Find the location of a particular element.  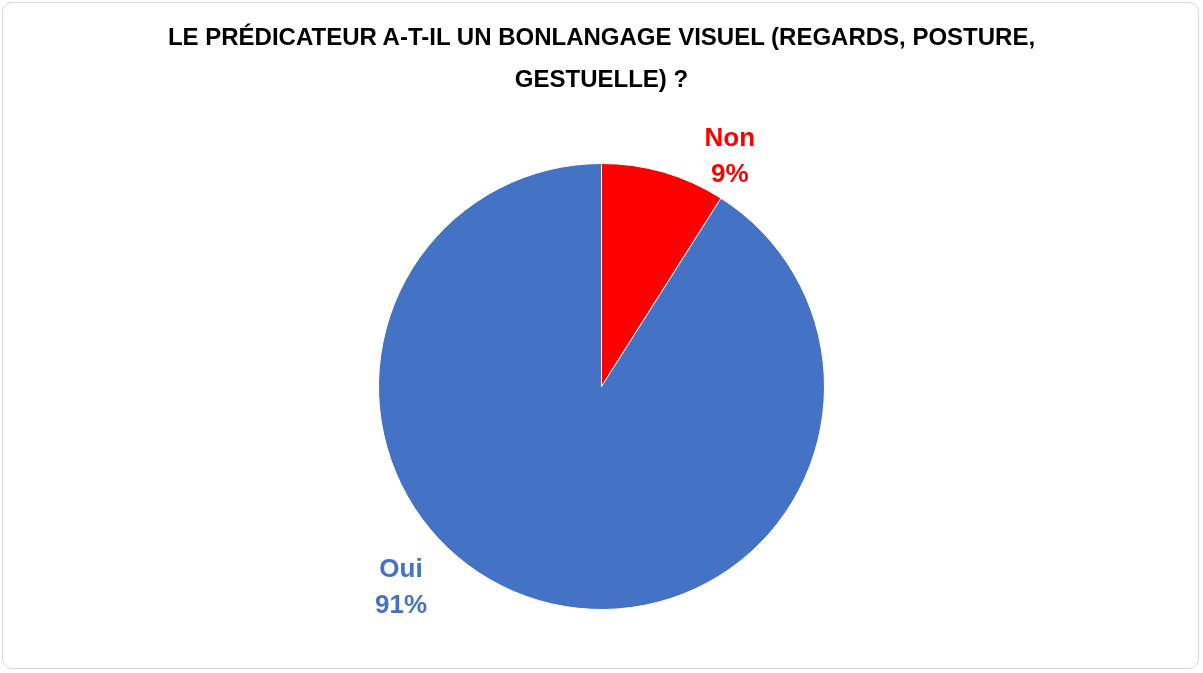

data-label: 9% is located at coordinates (730, 172).